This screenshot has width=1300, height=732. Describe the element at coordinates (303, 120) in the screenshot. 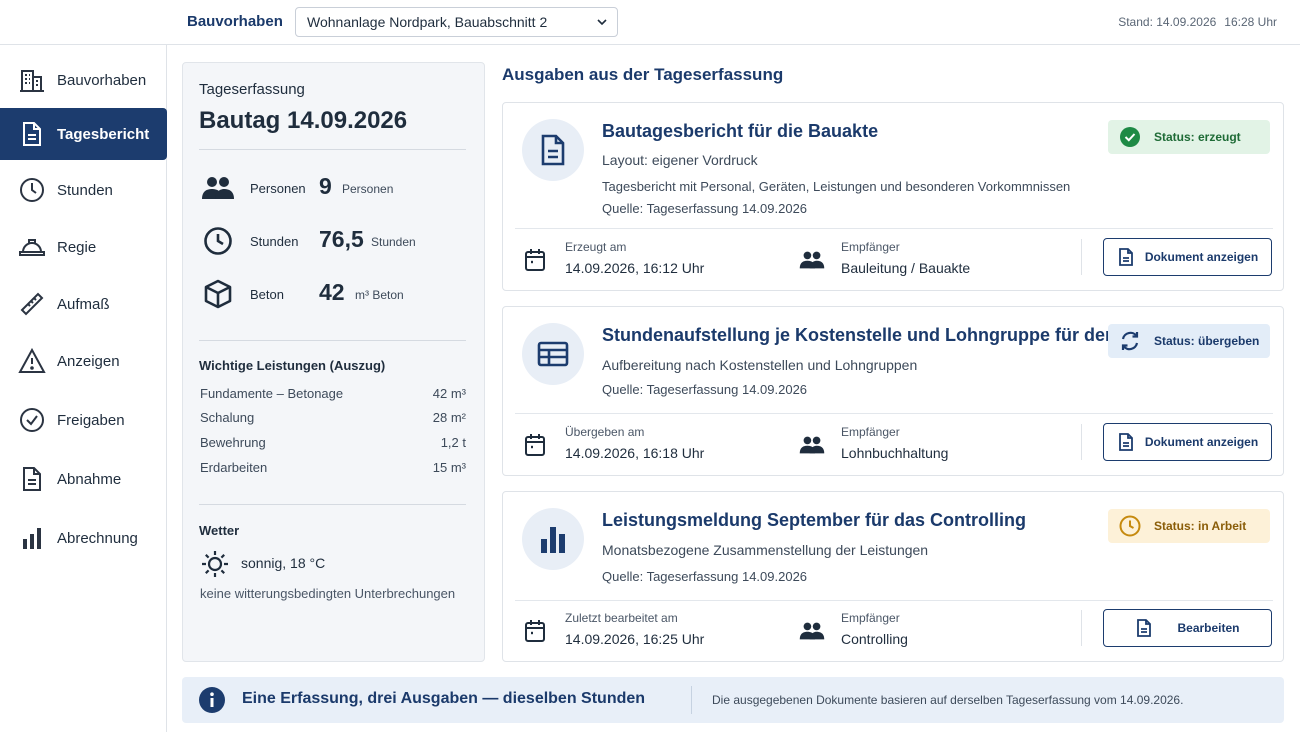

I see `panel-title: Bautag 14.09.2026` at that location.